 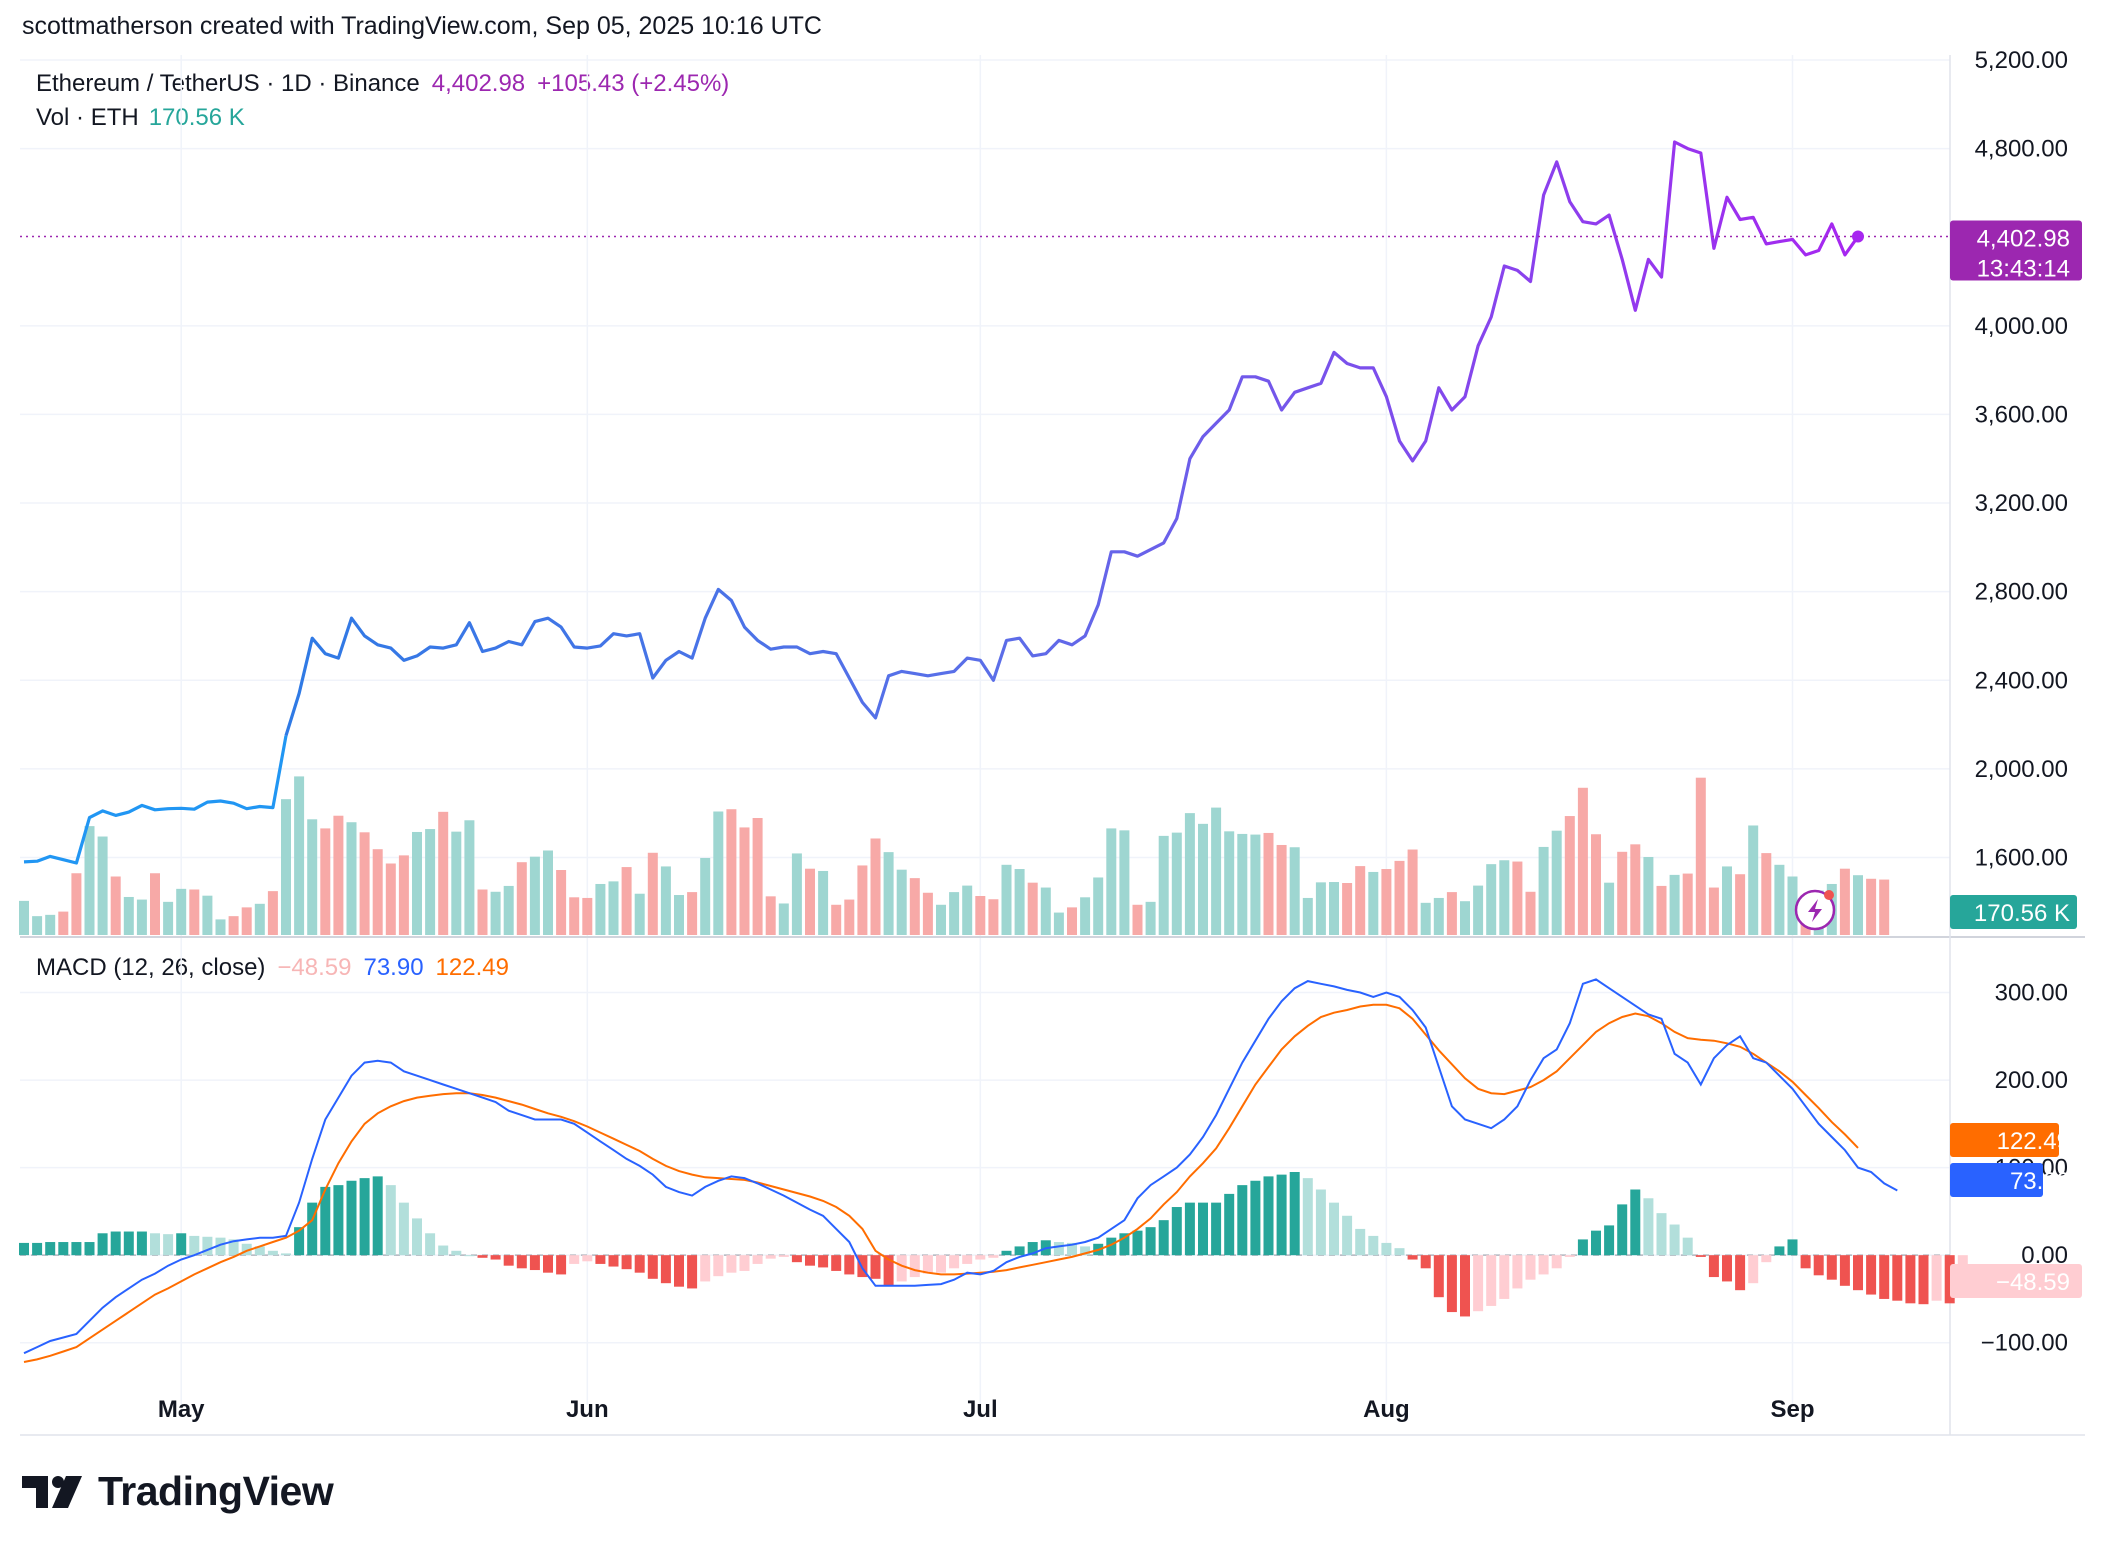 What do you see at coordinates (52, 1491) in the screenshot?
I see `tradingview-logo-icon` at bounding box center [52, 1491].